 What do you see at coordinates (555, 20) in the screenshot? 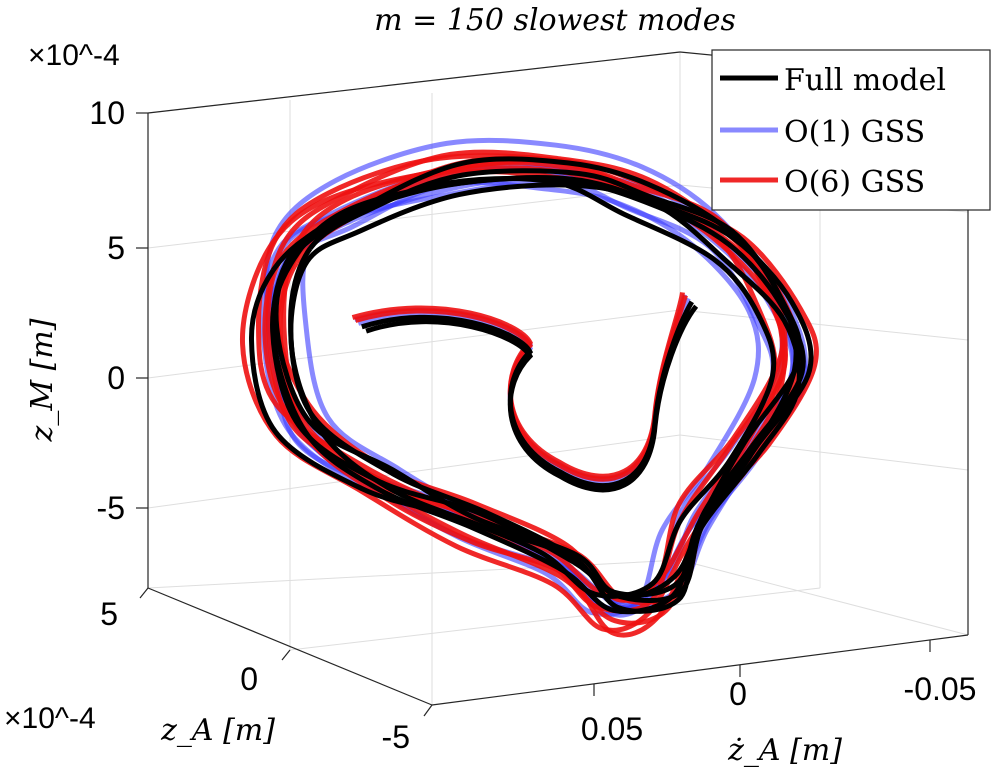
I see `chart-title: m = 150 slowest modes` at bounding box center [555, 20].